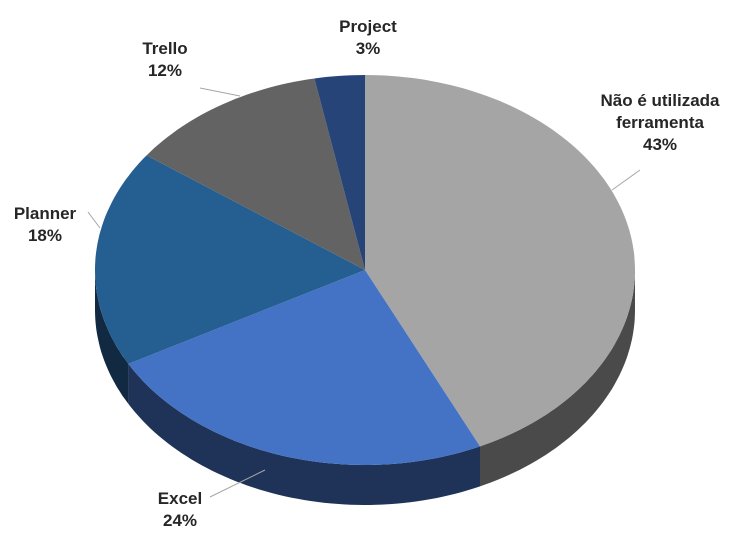  What do you see at coordinates (180, 510) in the screenshot?
I see `data-label: Excel 24%` at bounding box center [180, 510].